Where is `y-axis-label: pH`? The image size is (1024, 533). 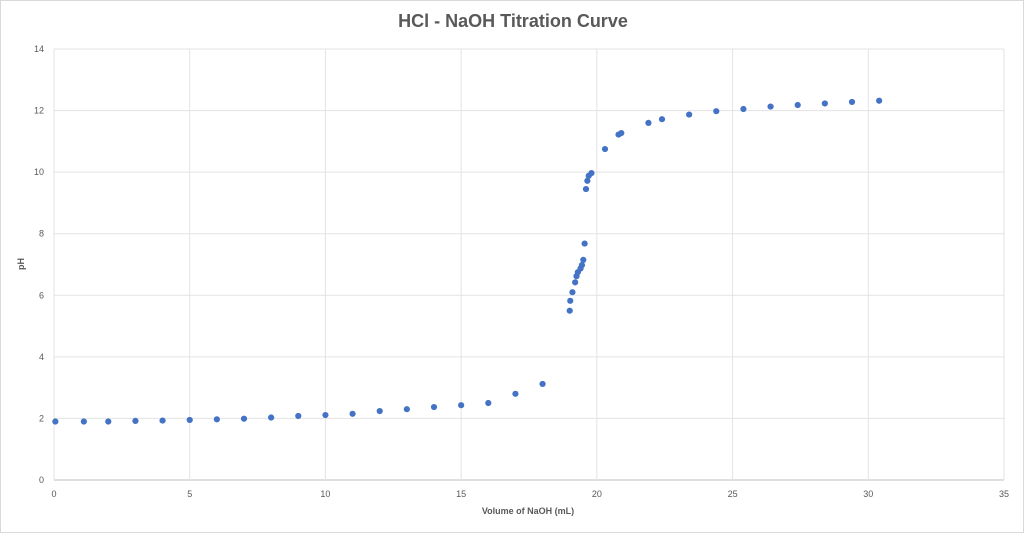
y-axis-label: pH is located at coordinates (21, 264).